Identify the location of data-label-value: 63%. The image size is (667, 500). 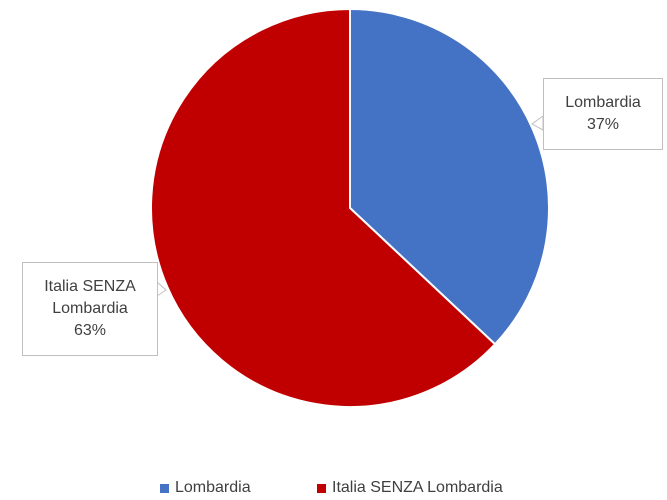
(90, 330).